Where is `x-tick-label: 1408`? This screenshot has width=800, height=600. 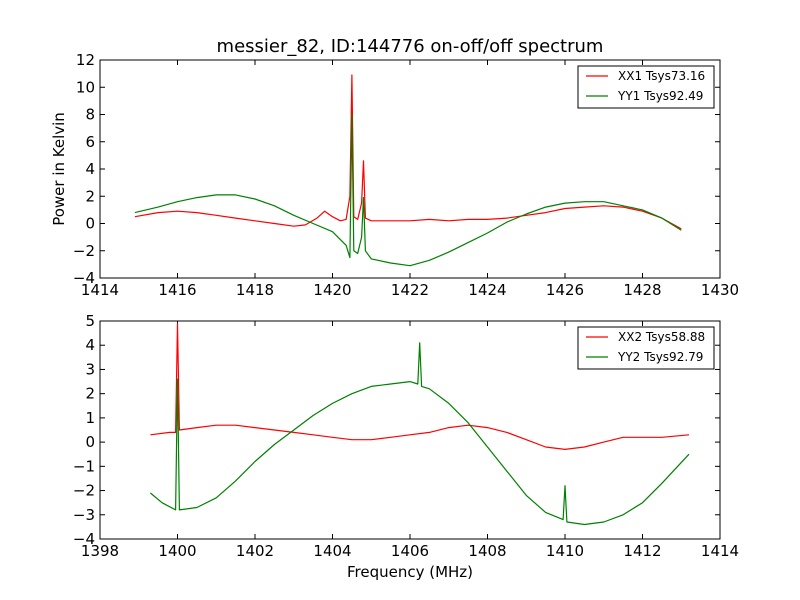 x-tick-label: 1408 is located at coordinates (487, 551).